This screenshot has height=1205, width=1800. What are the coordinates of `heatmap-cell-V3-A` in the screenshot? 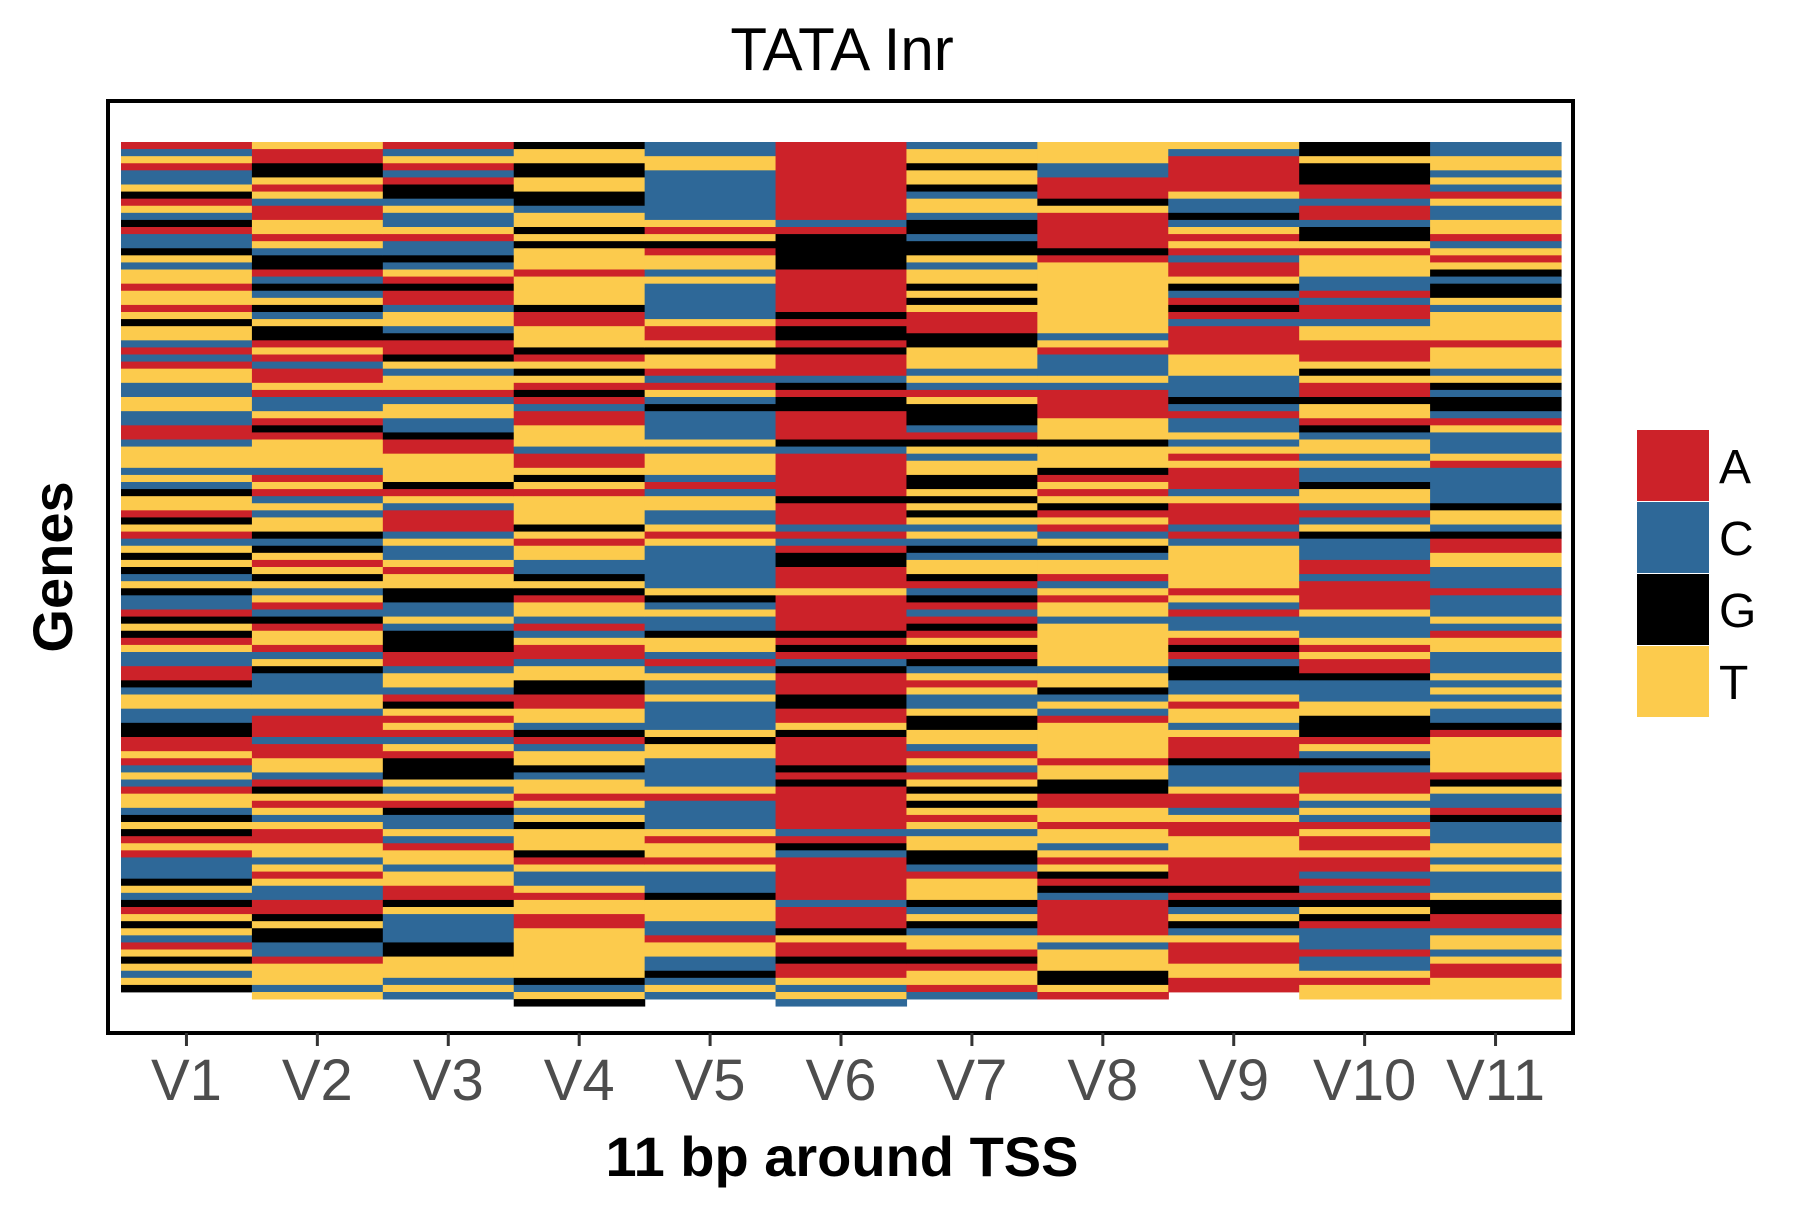 It's located at (448, 659).